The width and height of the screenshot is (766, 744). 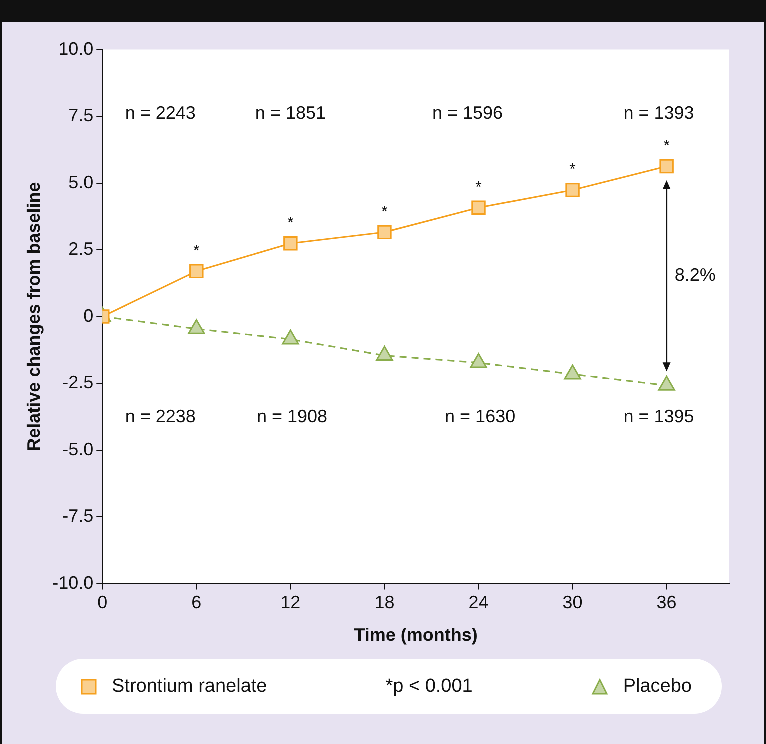 I want to click on annotation: 8.2%, so click(x=695, y=275).